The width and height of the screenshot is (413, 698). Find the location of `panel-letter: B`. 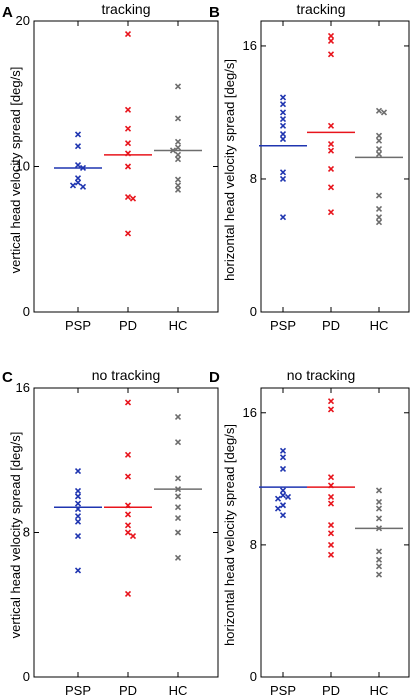

panel-letter: B is located at coordinates (214, 12).